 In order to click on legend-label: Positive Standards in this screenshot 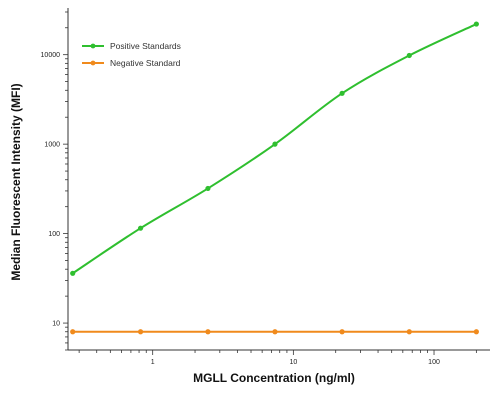, I will do `click(145, 46)`.